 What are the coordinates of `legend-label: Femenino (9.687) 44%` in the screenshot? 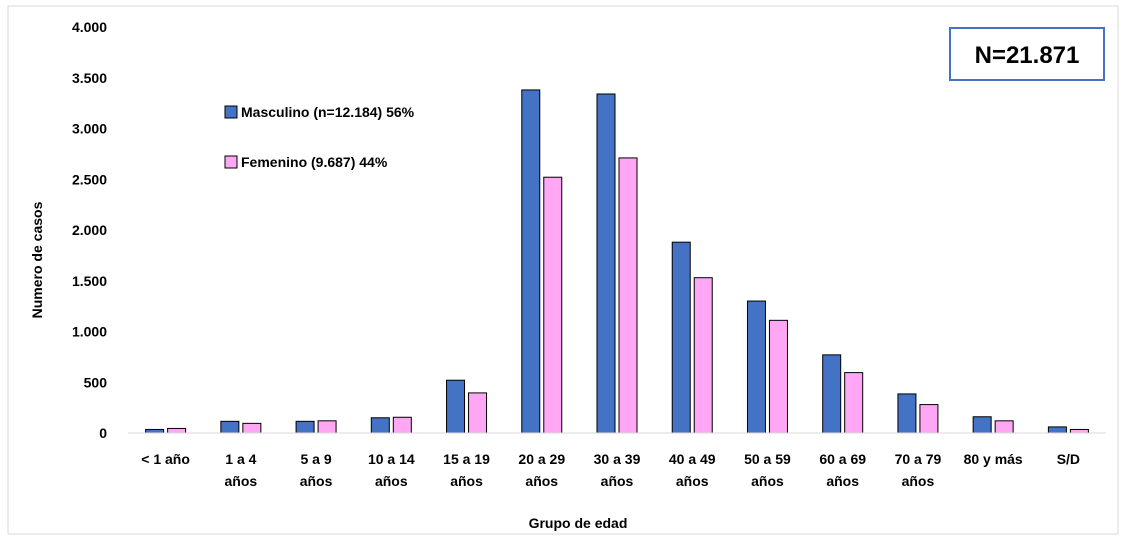 It's located at (314, 162).